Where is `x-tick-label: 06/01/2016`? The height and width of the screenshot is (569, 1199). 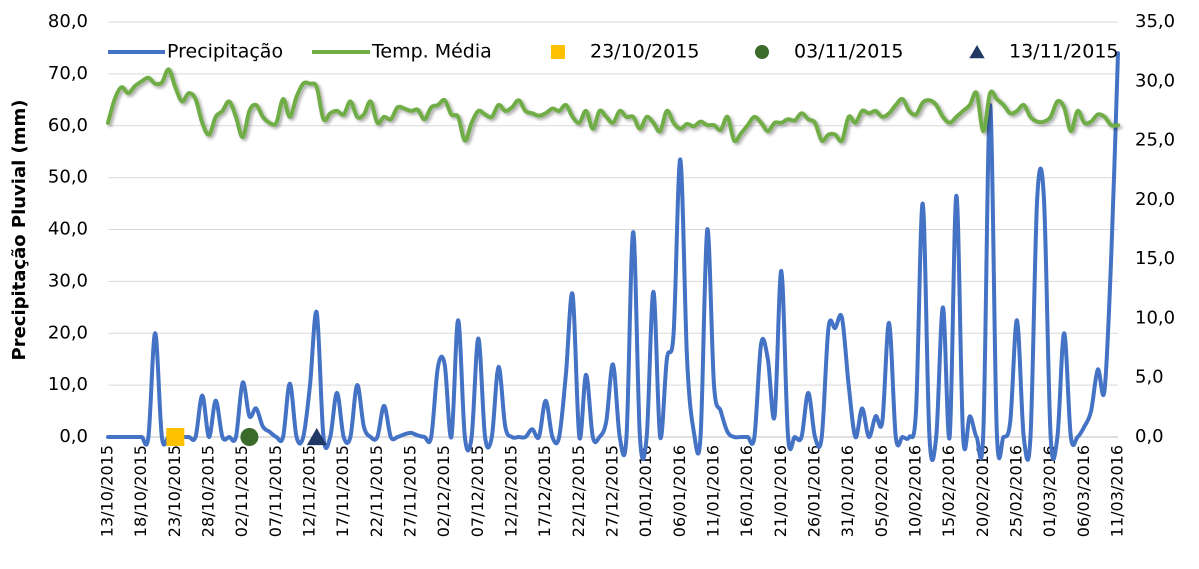 x-tick-label: 06/01/2016 is located at coordinates (679, 491).